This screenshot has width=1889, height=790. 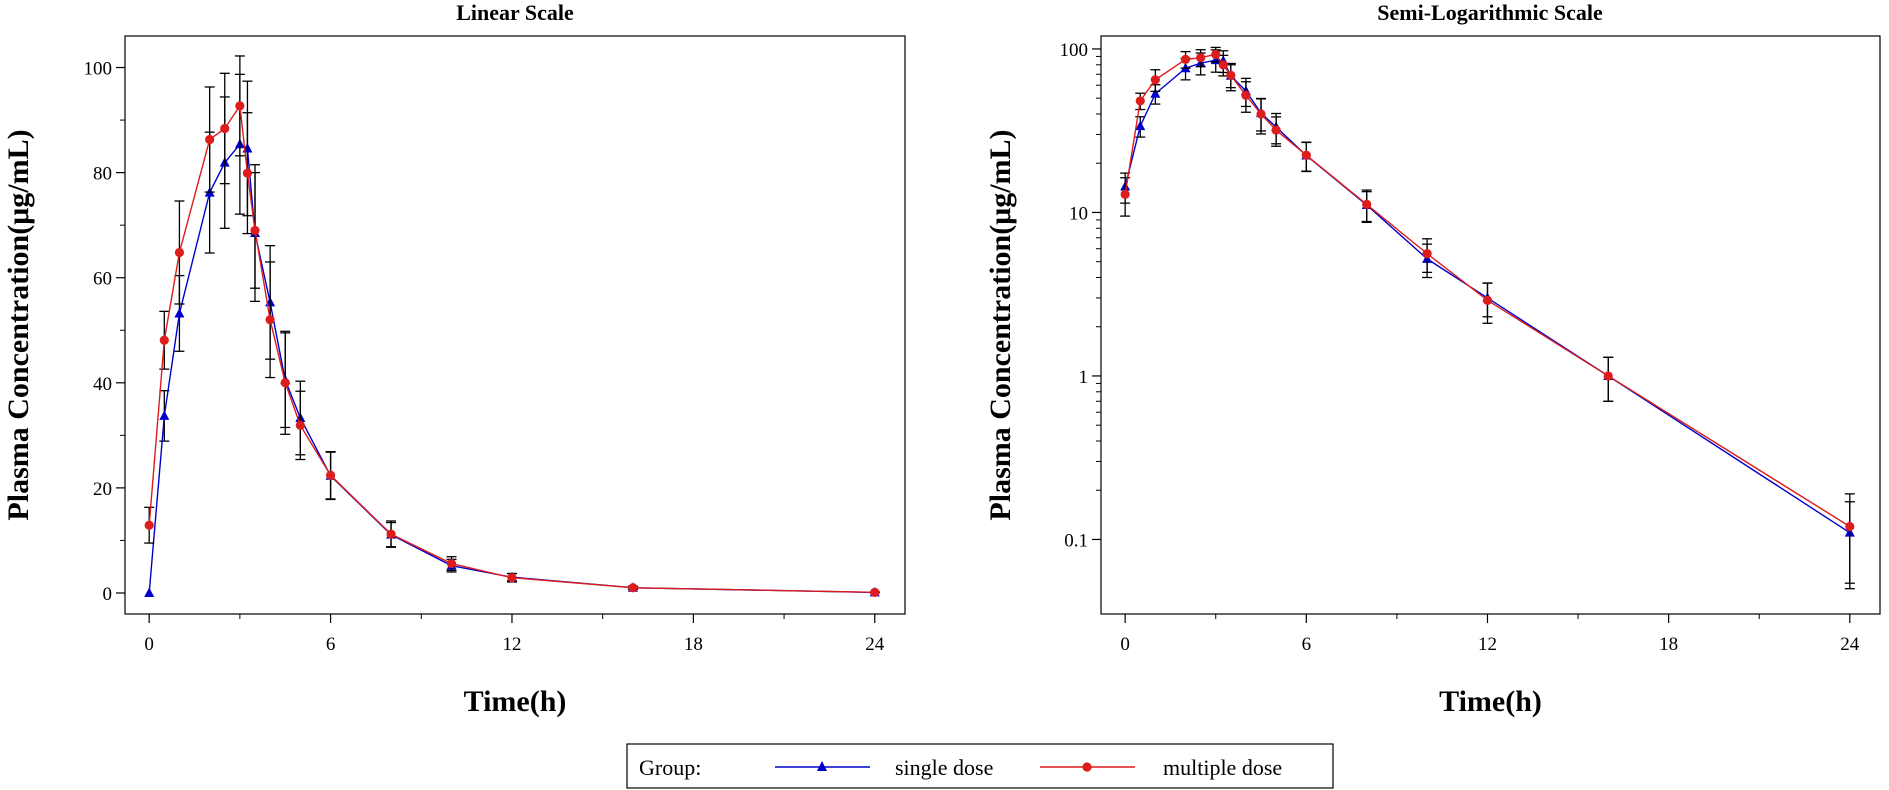 What do you see at coordinates (1487, 644) in the screenshot?
I see `semilog-x-tick-label: 12` at bounding box center [1487, 644].